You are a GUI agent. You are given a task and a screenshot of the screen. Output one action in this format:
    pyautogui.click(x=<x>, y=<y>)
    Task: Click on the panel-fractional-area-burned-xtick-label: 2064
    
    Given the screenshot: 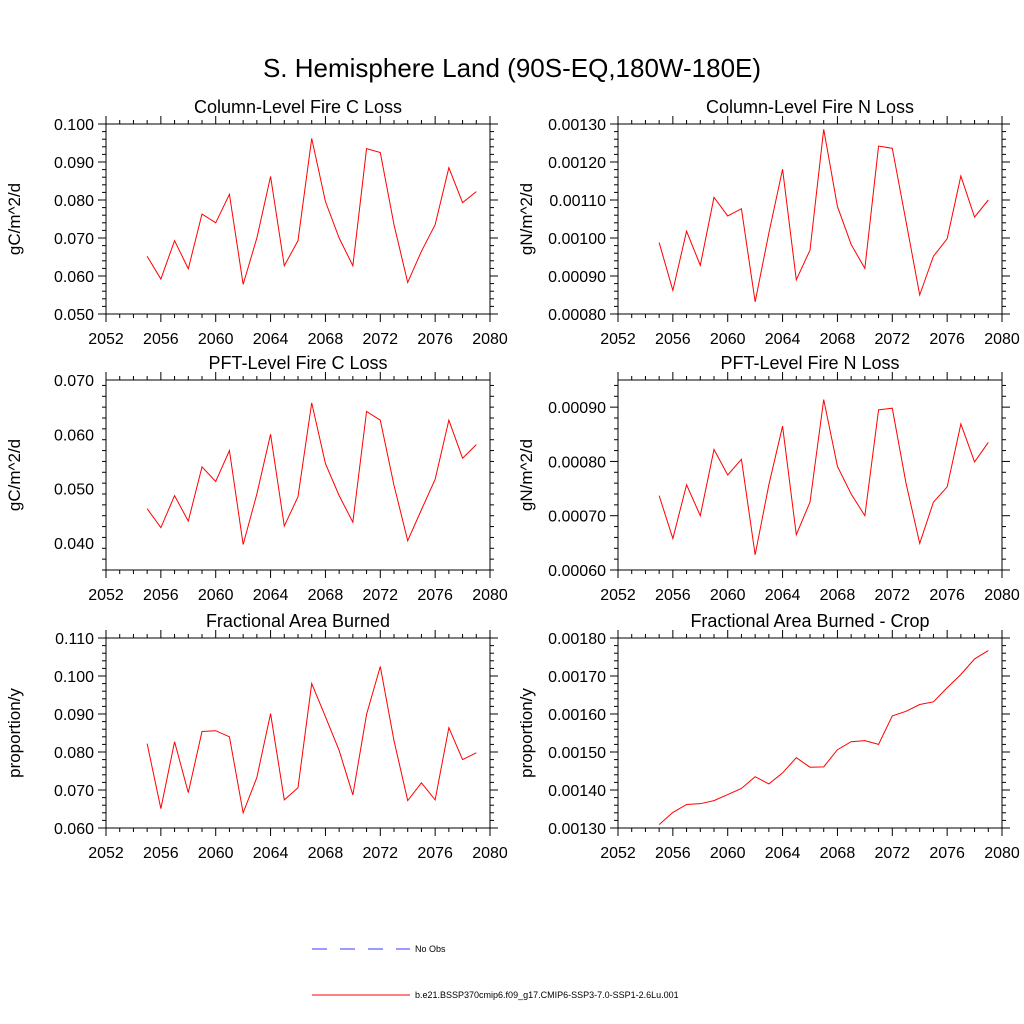 What is the action you would take?
    pyautogui.click(x=271, y=853)
    